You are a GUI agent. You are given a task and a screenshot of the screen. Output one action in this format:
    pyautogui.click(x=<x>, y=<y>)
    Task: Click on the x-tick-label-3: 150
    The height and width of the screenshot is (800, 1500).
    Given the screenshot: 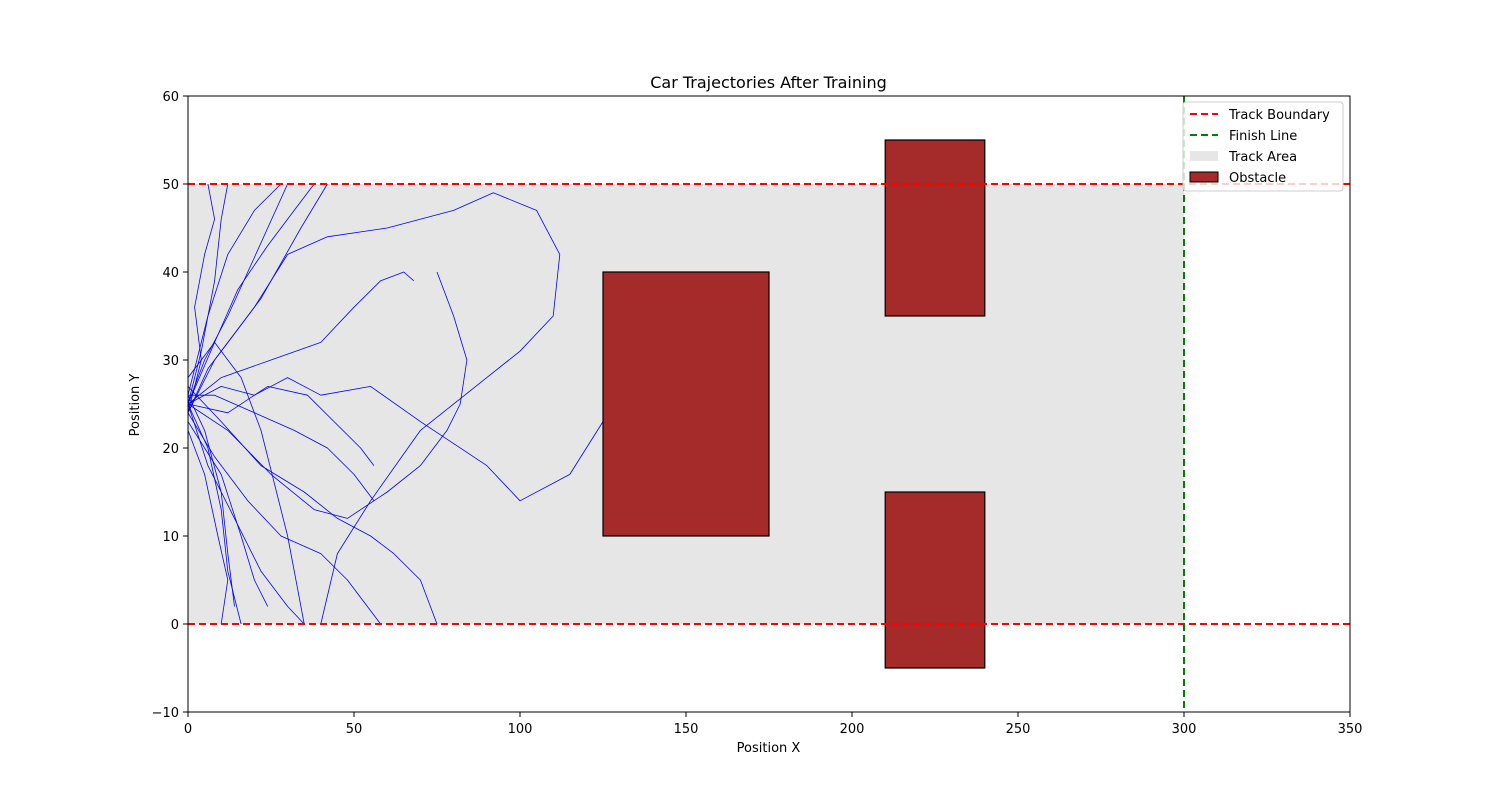 What is the action you would take?
    pyautogui.click(x=686, y=729)
    